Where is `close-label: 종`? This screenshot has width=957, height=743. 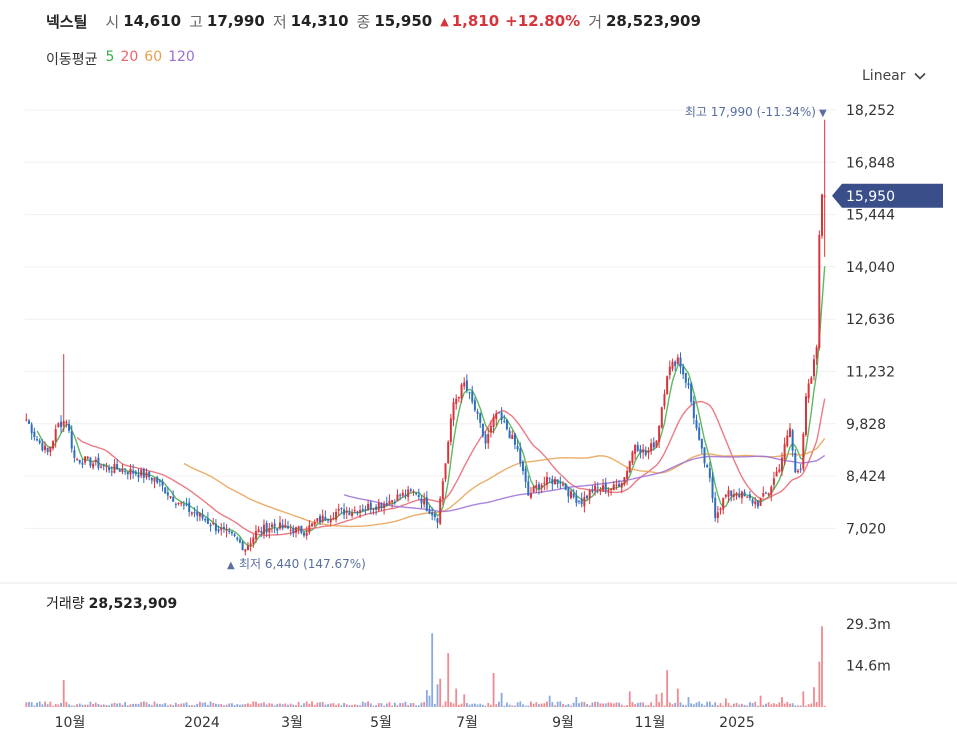
close-label: 종 is located at coordinates (363, 21).